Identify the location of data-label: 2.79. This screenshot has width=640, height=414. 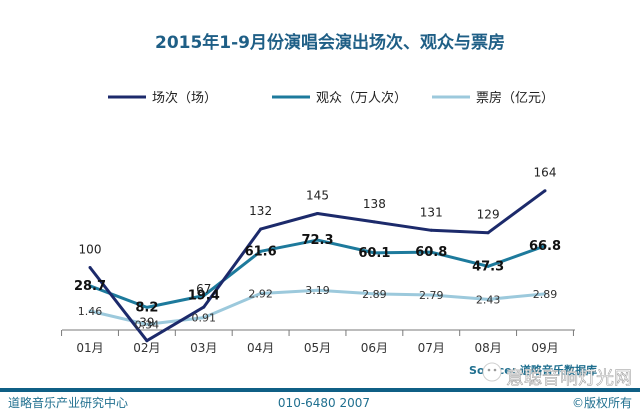
(431, 295).